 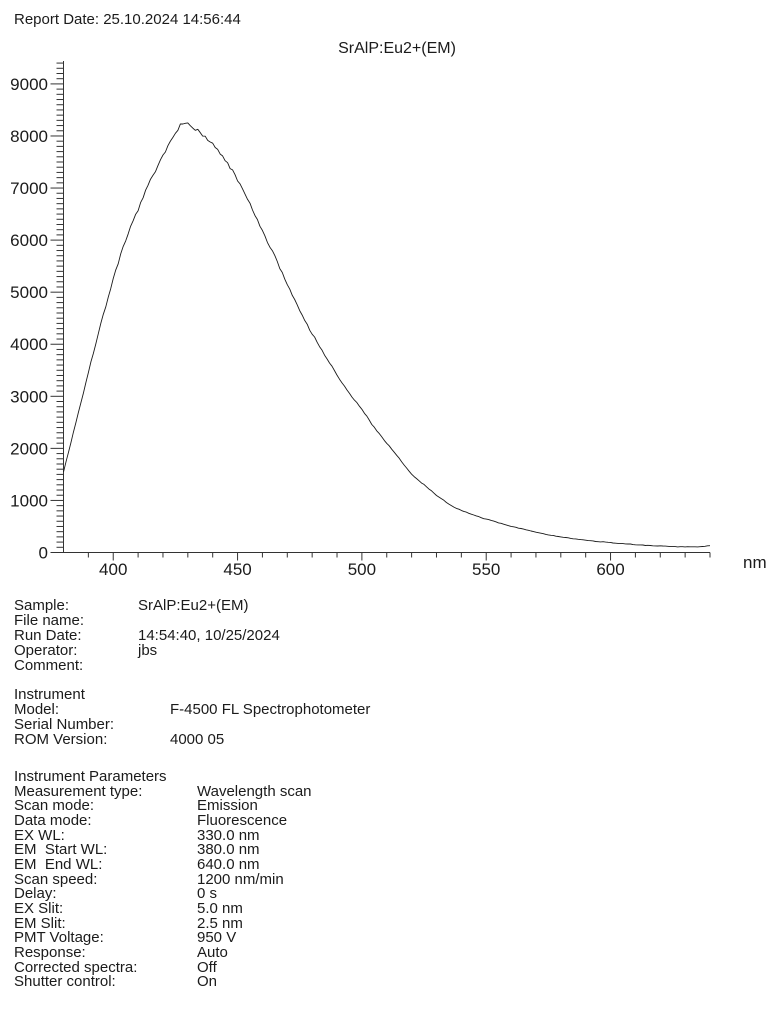 What do you see at coordinates (49, 620) in the screenshot?
I see `file-name-label: File name:` at bounding box center [49, 620].